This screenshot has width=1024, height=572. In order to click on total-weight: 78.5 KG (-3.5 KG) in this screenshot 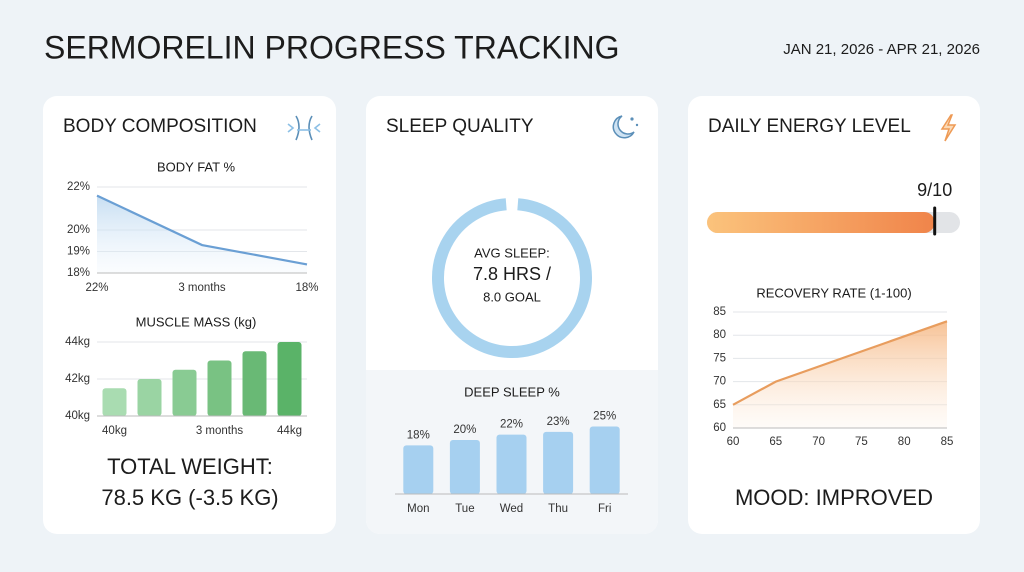, I will do `click(189, 497)`.